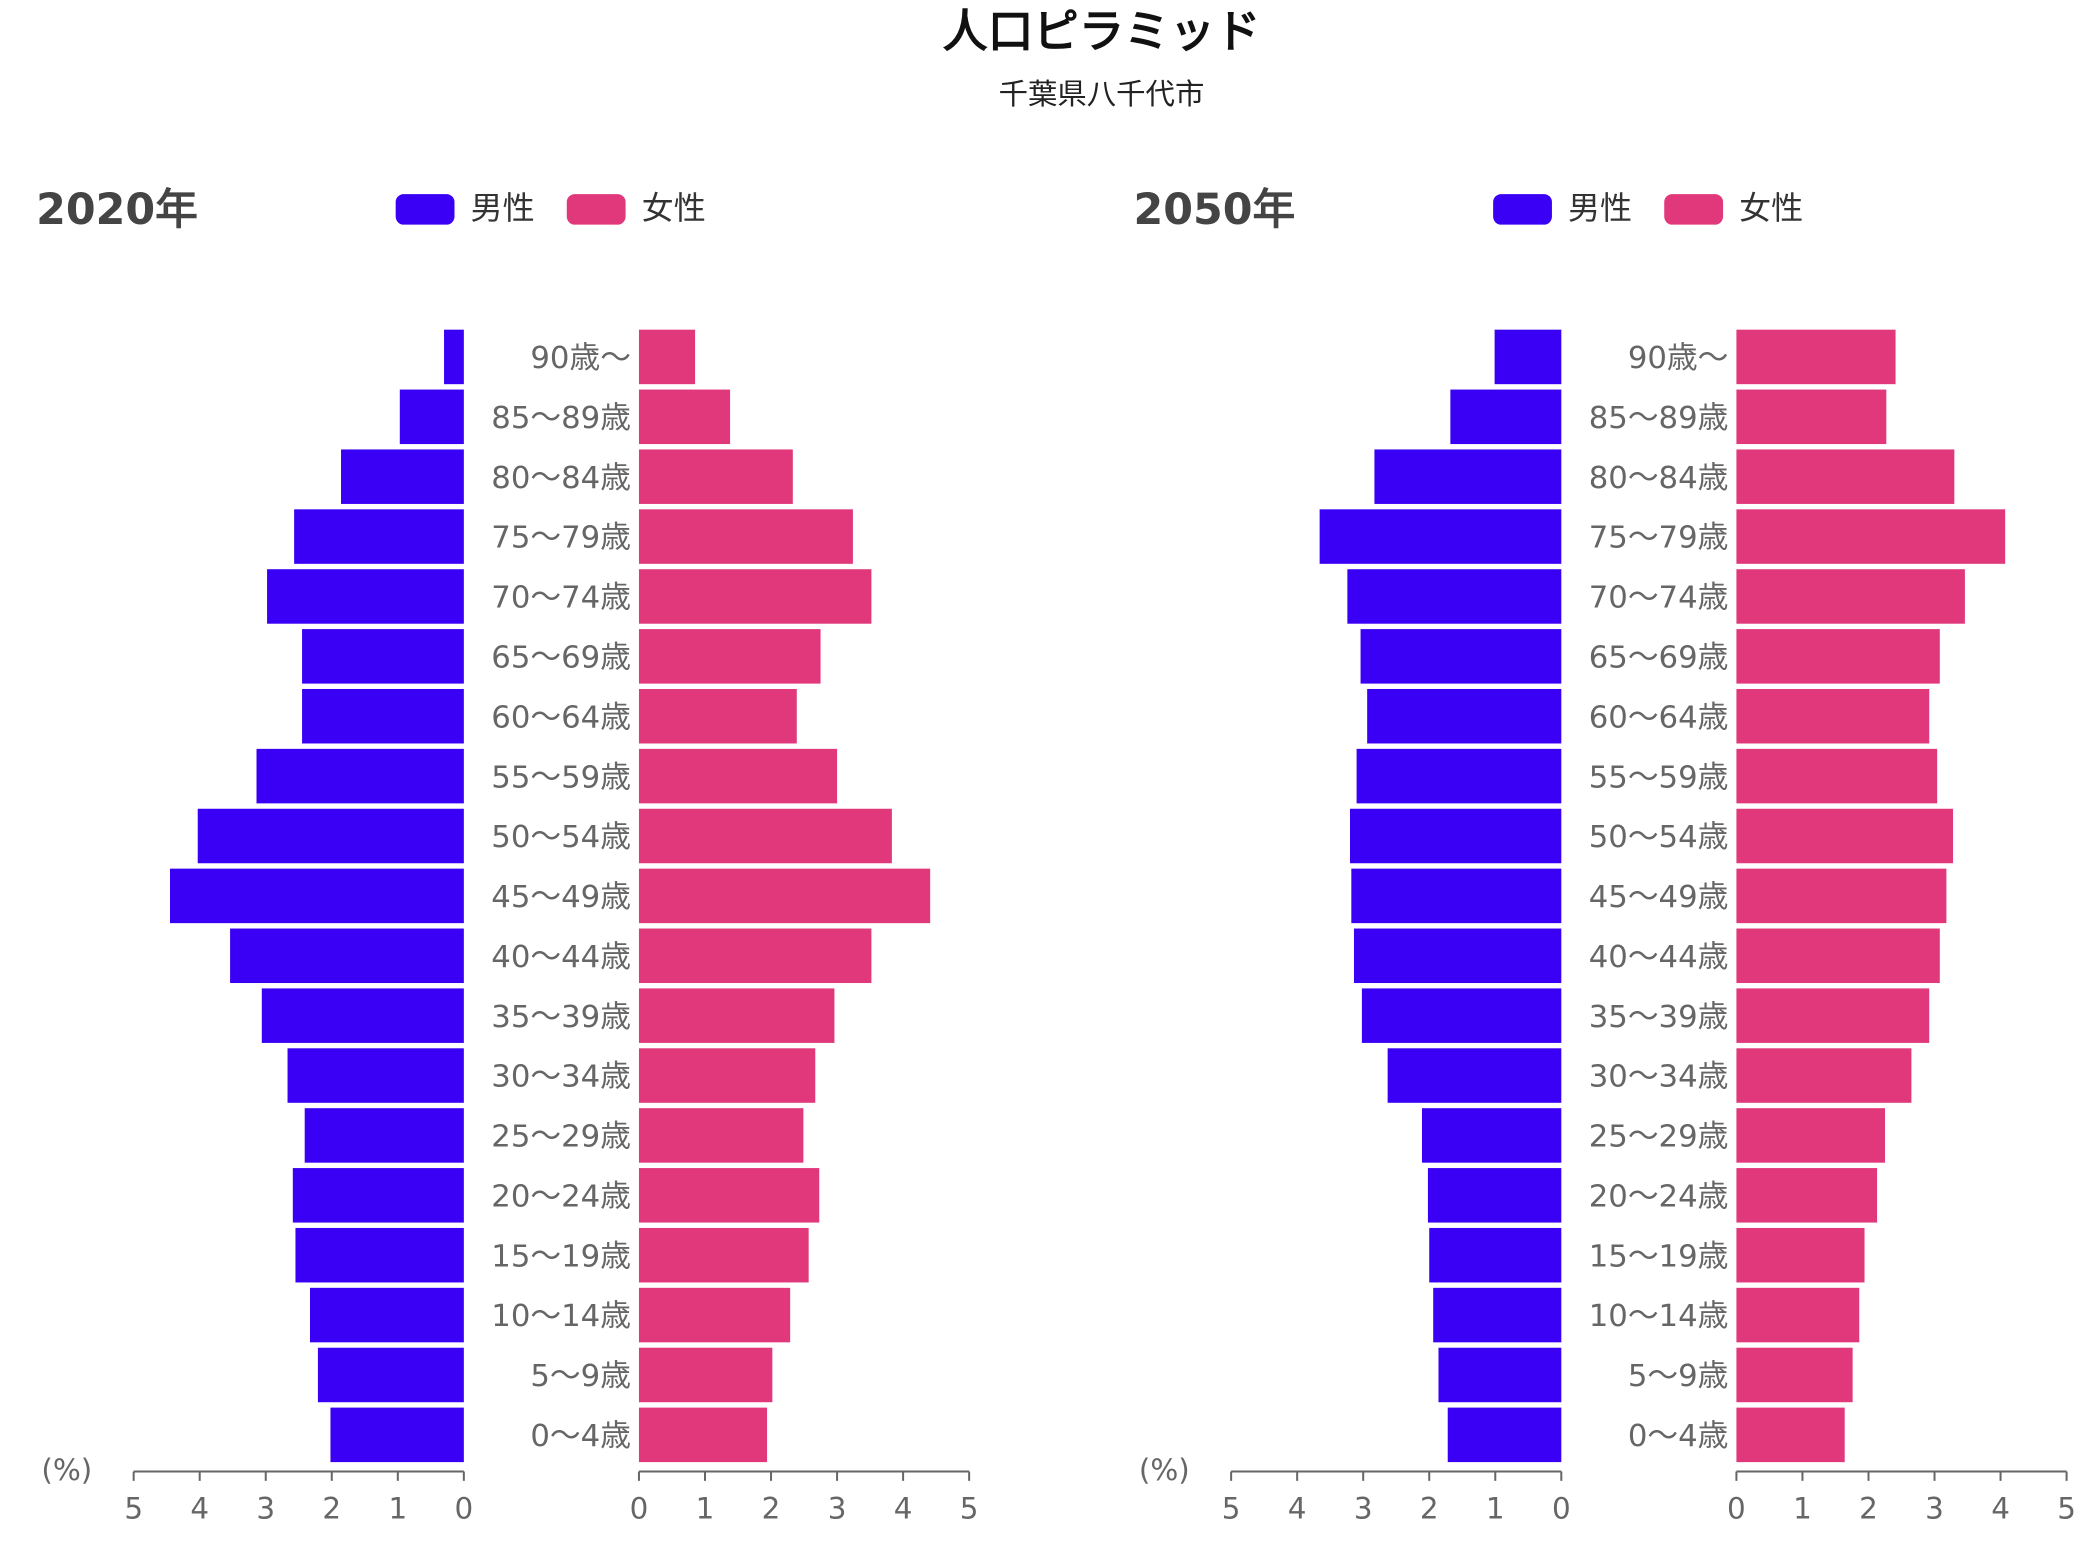  I want to click on category-label: 50〜54歳, so click(1659, 837).